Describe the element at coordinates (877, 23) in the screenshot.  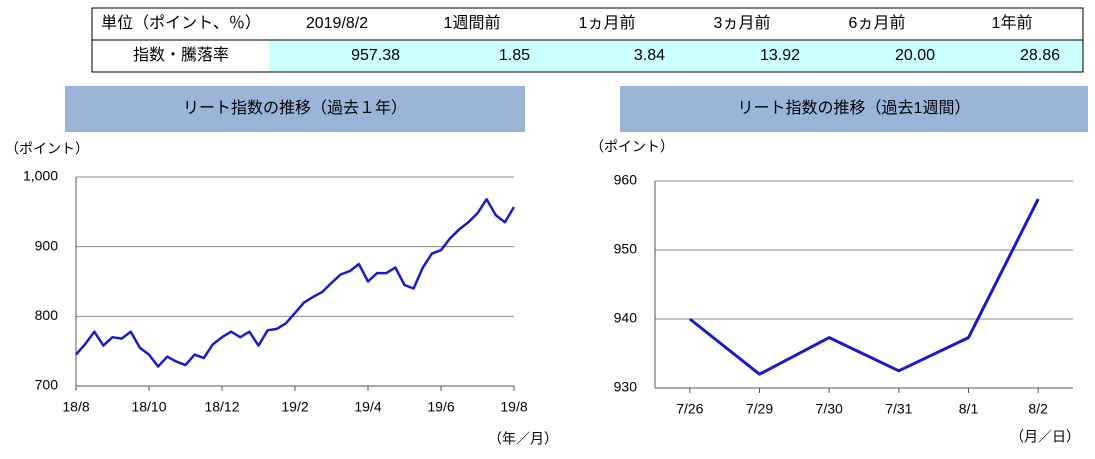
I see `table-header: 6ヵ月前` at that location.